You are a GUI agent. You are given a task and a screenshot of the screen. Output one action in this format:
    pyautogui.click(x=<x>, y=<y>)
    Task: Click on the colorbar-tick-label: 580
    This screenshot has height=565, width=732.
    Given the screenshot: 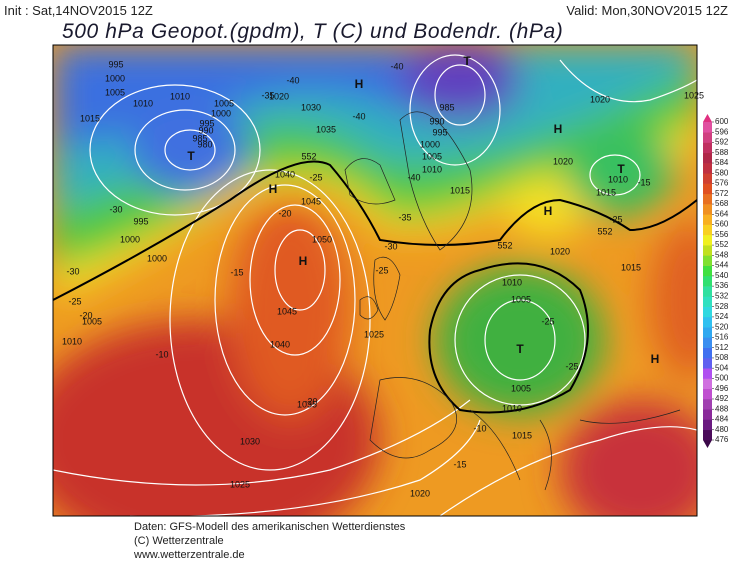 What is the action you would take?
    pyautogui.click(x=722, y=172)
    